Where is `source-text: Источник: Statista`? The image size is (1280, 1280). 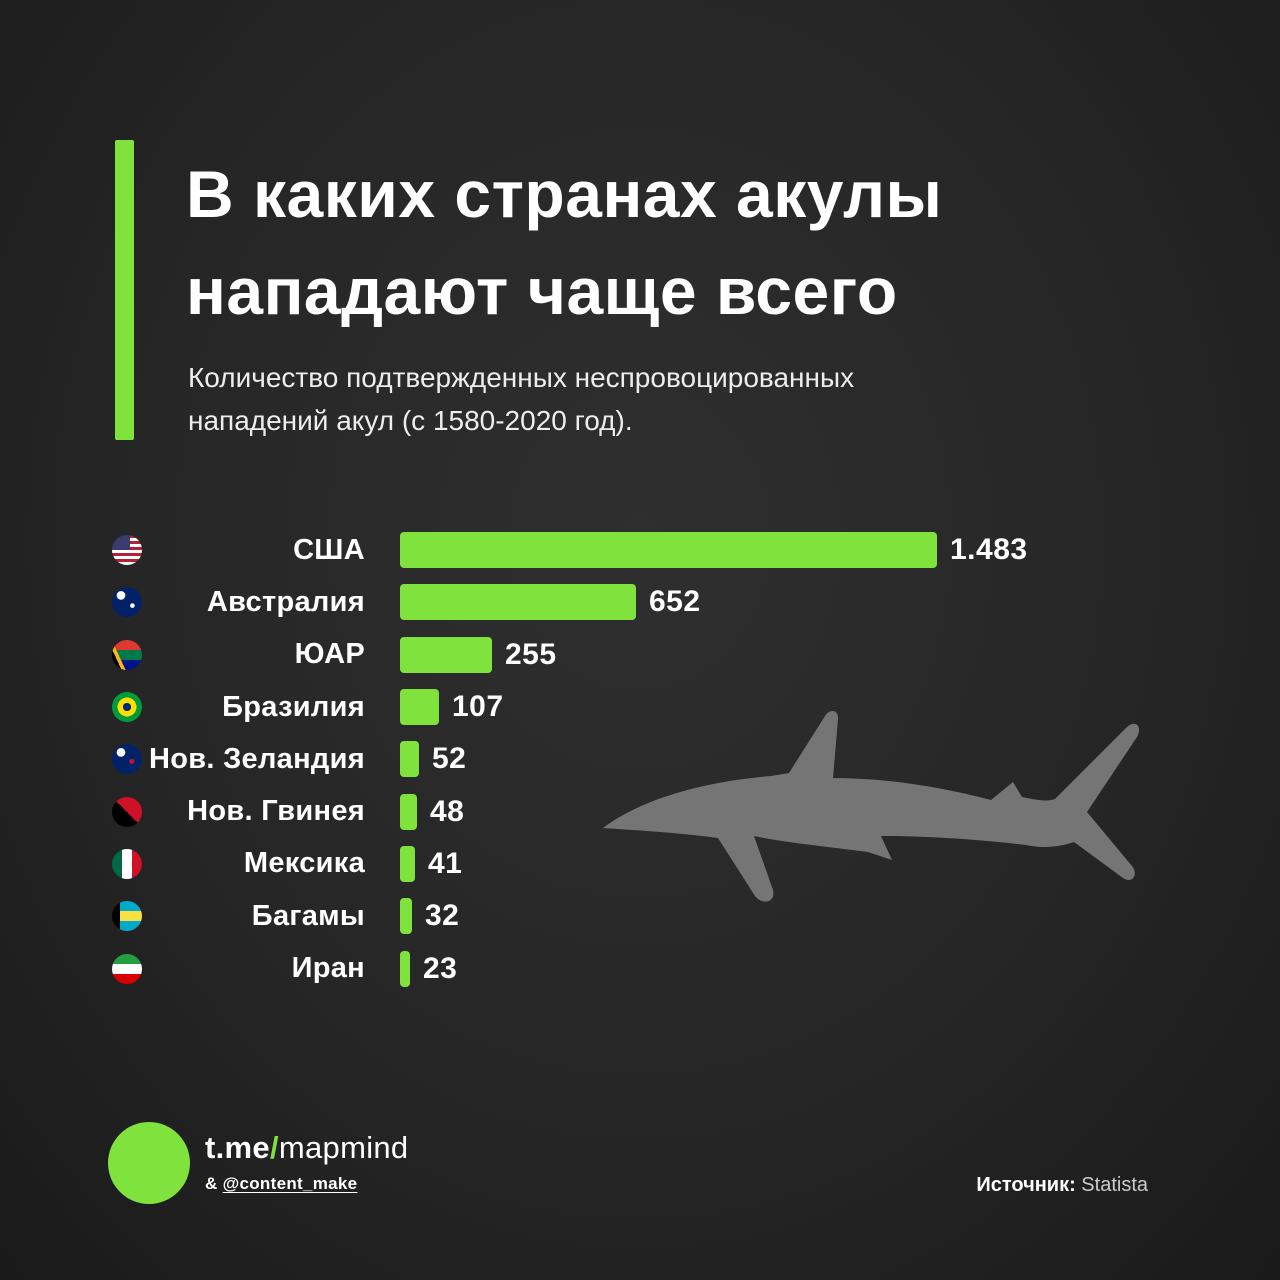
source-text: Источник: Statista is located at coordinates (1062, 1185).